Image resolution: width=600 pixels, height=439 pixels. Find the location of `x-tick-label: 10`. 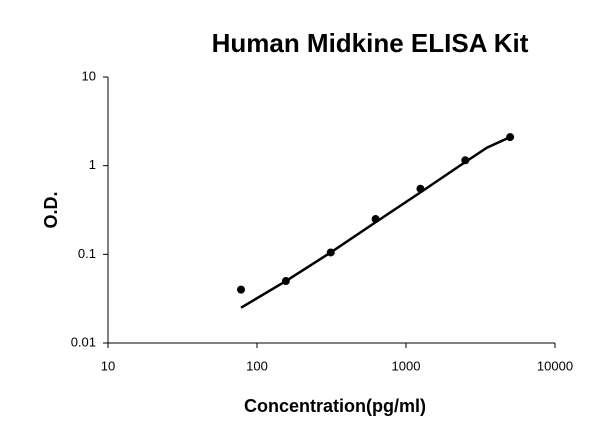

x-tick-label: 10 is located at coordinates (108, 365).